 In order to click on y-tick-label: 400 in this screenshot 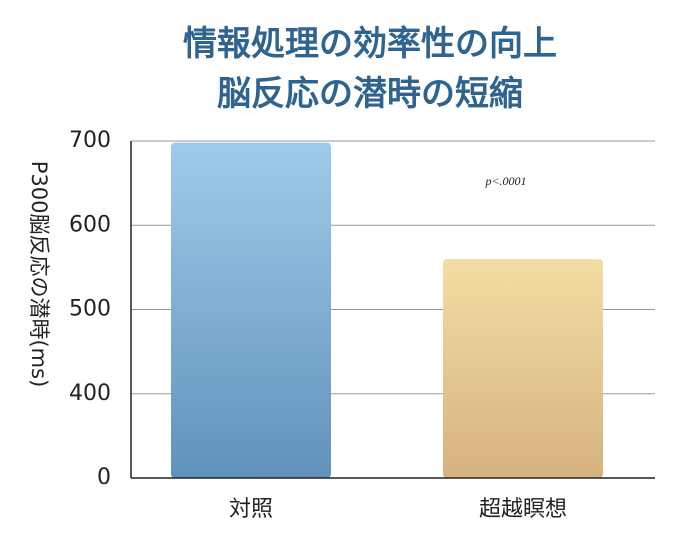, I will do `click(90, 393)`.